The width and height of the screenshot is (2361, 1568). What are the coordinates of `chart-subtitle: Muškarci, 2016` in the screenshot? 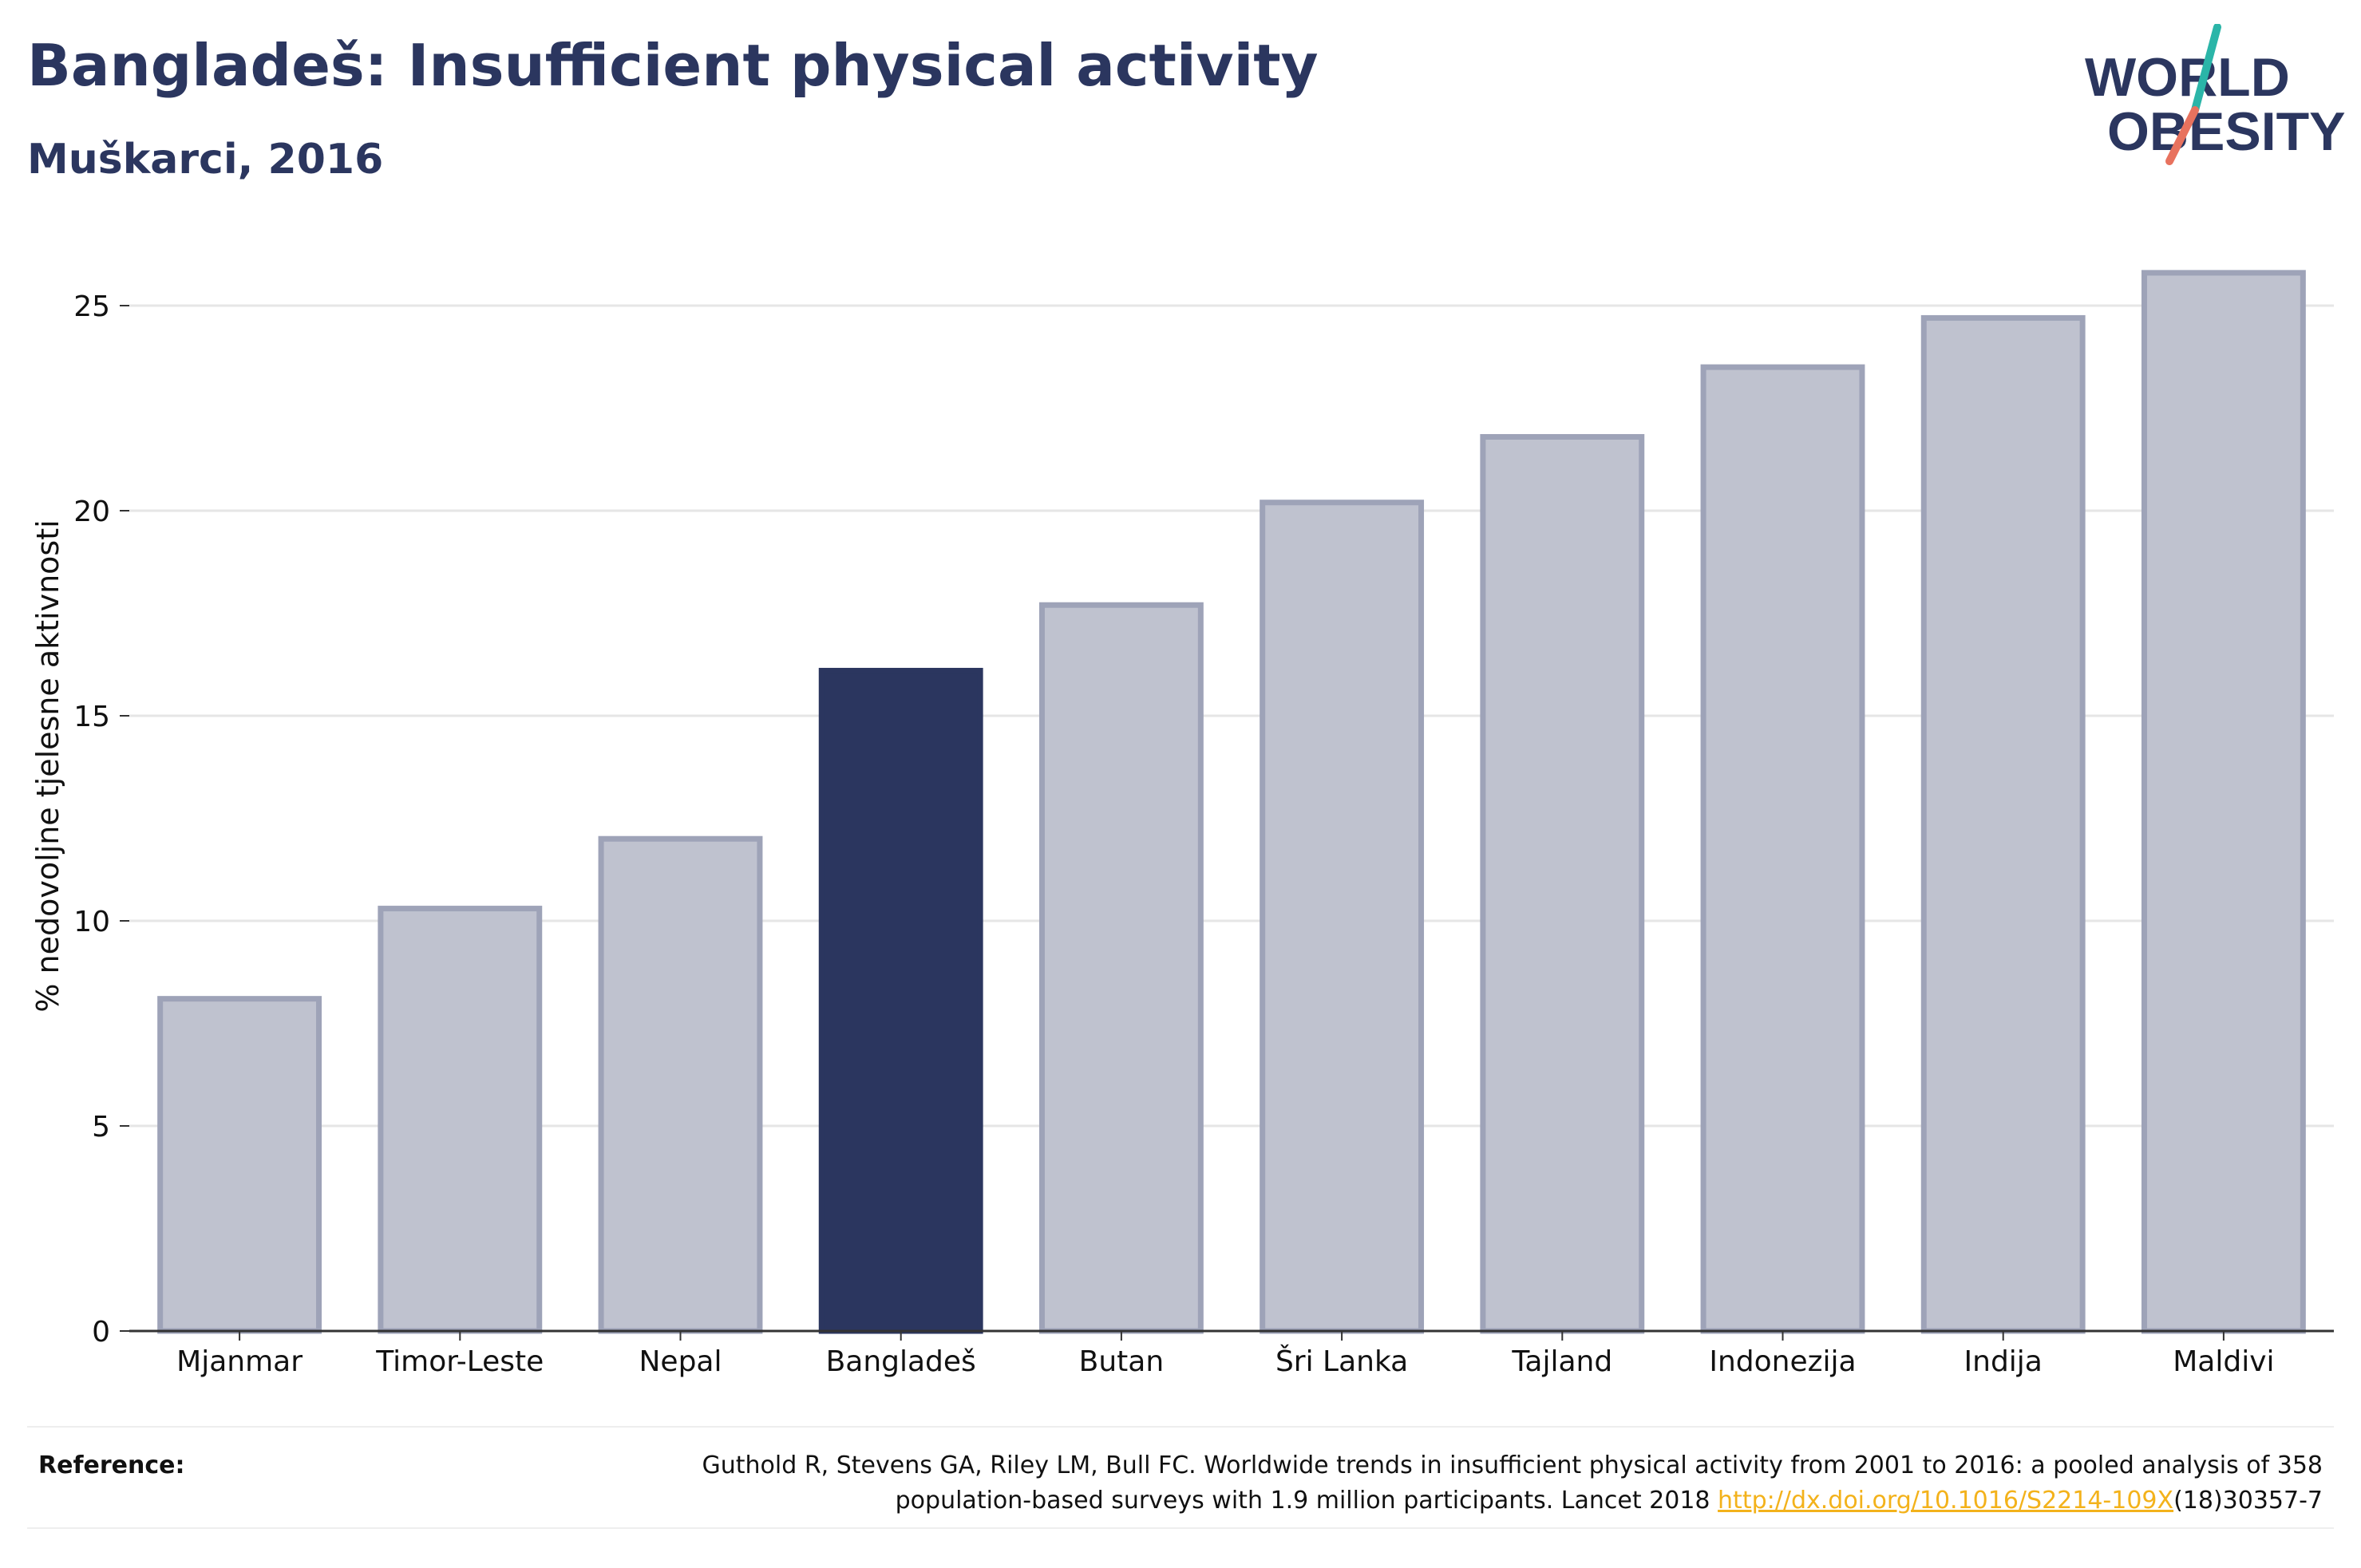 It's located at (205, 160).